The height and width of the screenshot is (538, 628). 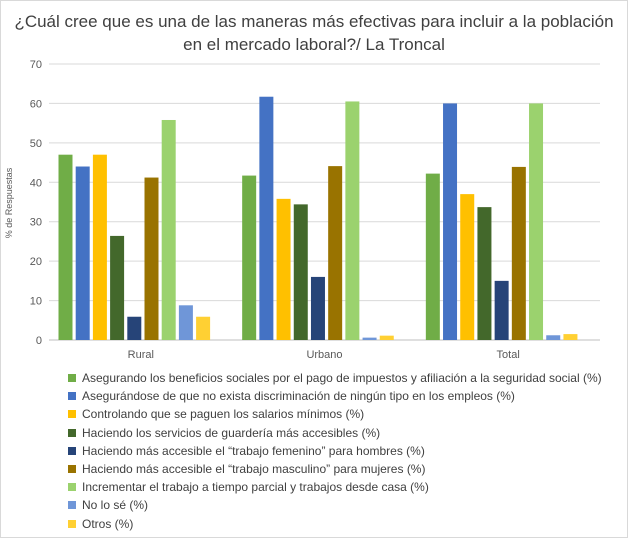 I want to click on bar-rural-s9, so click(x=203, y=328).